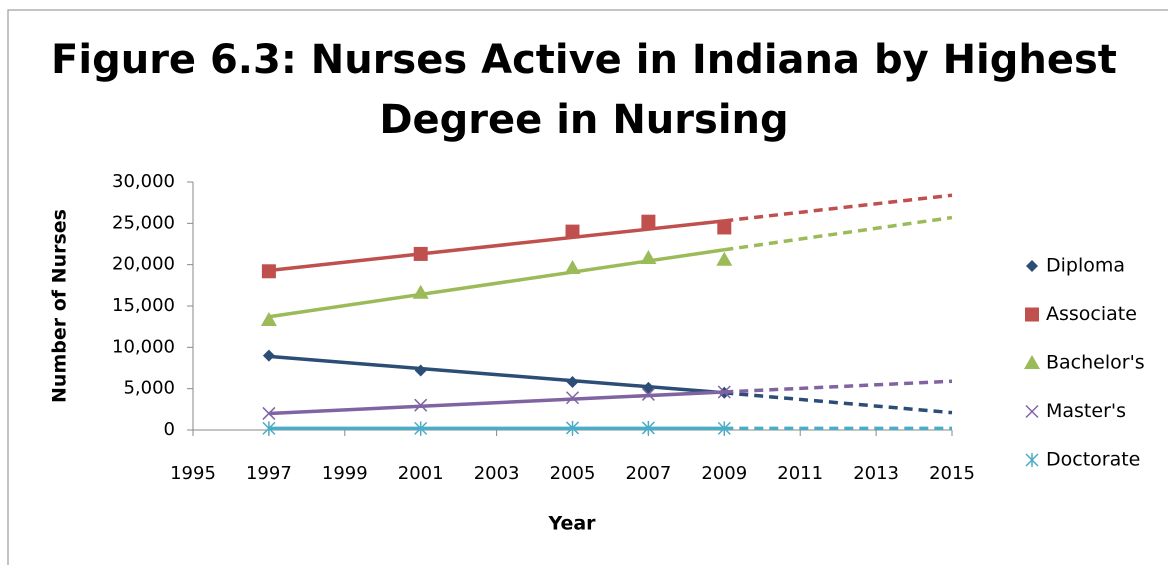 The image size is (1168, 565). Describe the element at coordinates (143, 181) in the screenshot. I see `y-tick-label: 30,000` at that location.